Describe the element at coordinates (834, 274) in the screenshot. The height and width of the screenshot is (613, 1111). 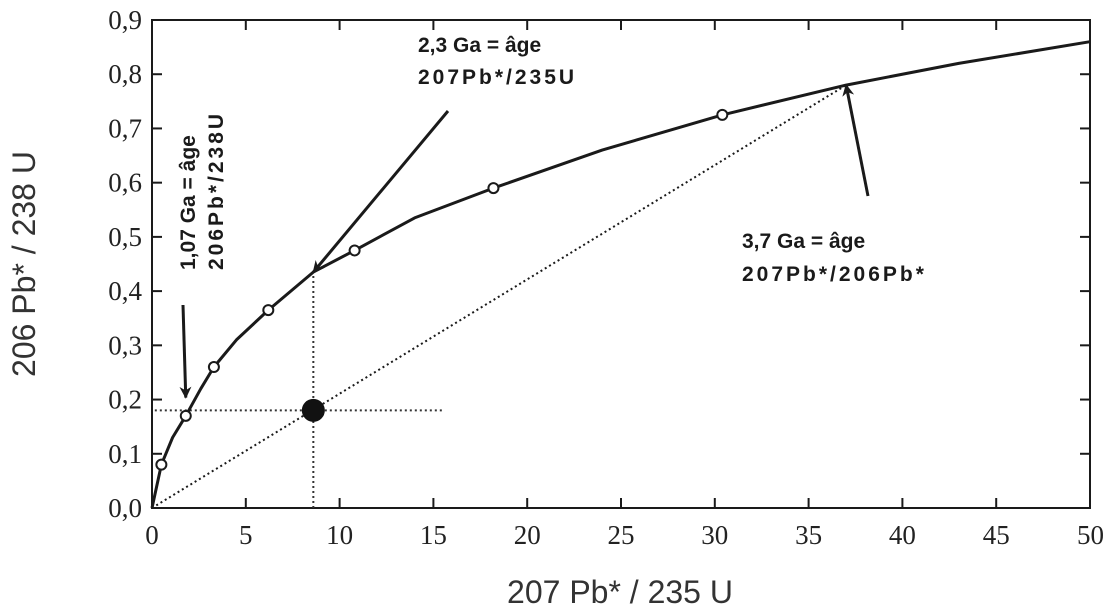
I see `annotation-3-7ga-line2: 207Pb*/206Pb*` at that location.